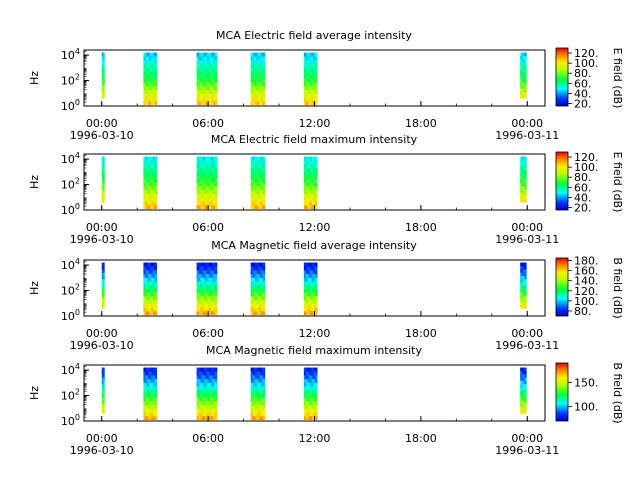 The image size is (640, 480). Describe the element at coordinates (150, 289) in the screenshot. I see `spectrogram-strip` at that location.